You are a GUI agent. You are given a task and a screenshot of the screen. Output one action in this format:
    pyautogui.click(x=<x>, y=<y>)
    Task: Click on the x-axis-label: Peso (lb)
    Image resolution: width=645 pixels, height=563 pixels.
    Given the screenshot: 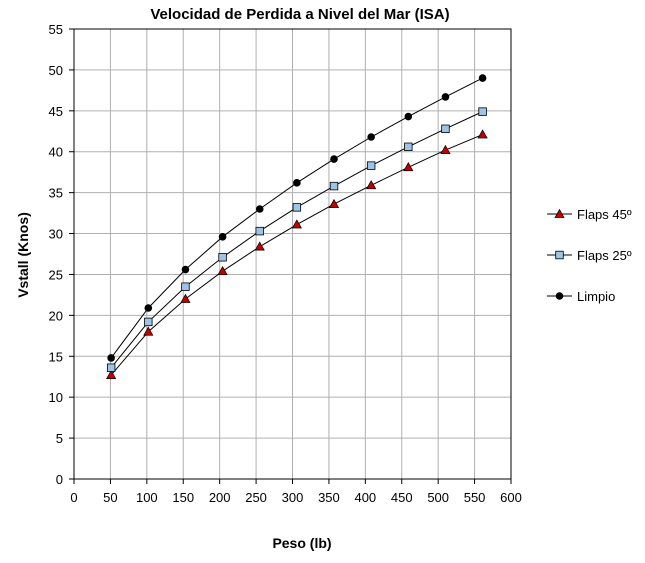 What is the action you would take?
    pyautogui.click(x=301, y=543)
    